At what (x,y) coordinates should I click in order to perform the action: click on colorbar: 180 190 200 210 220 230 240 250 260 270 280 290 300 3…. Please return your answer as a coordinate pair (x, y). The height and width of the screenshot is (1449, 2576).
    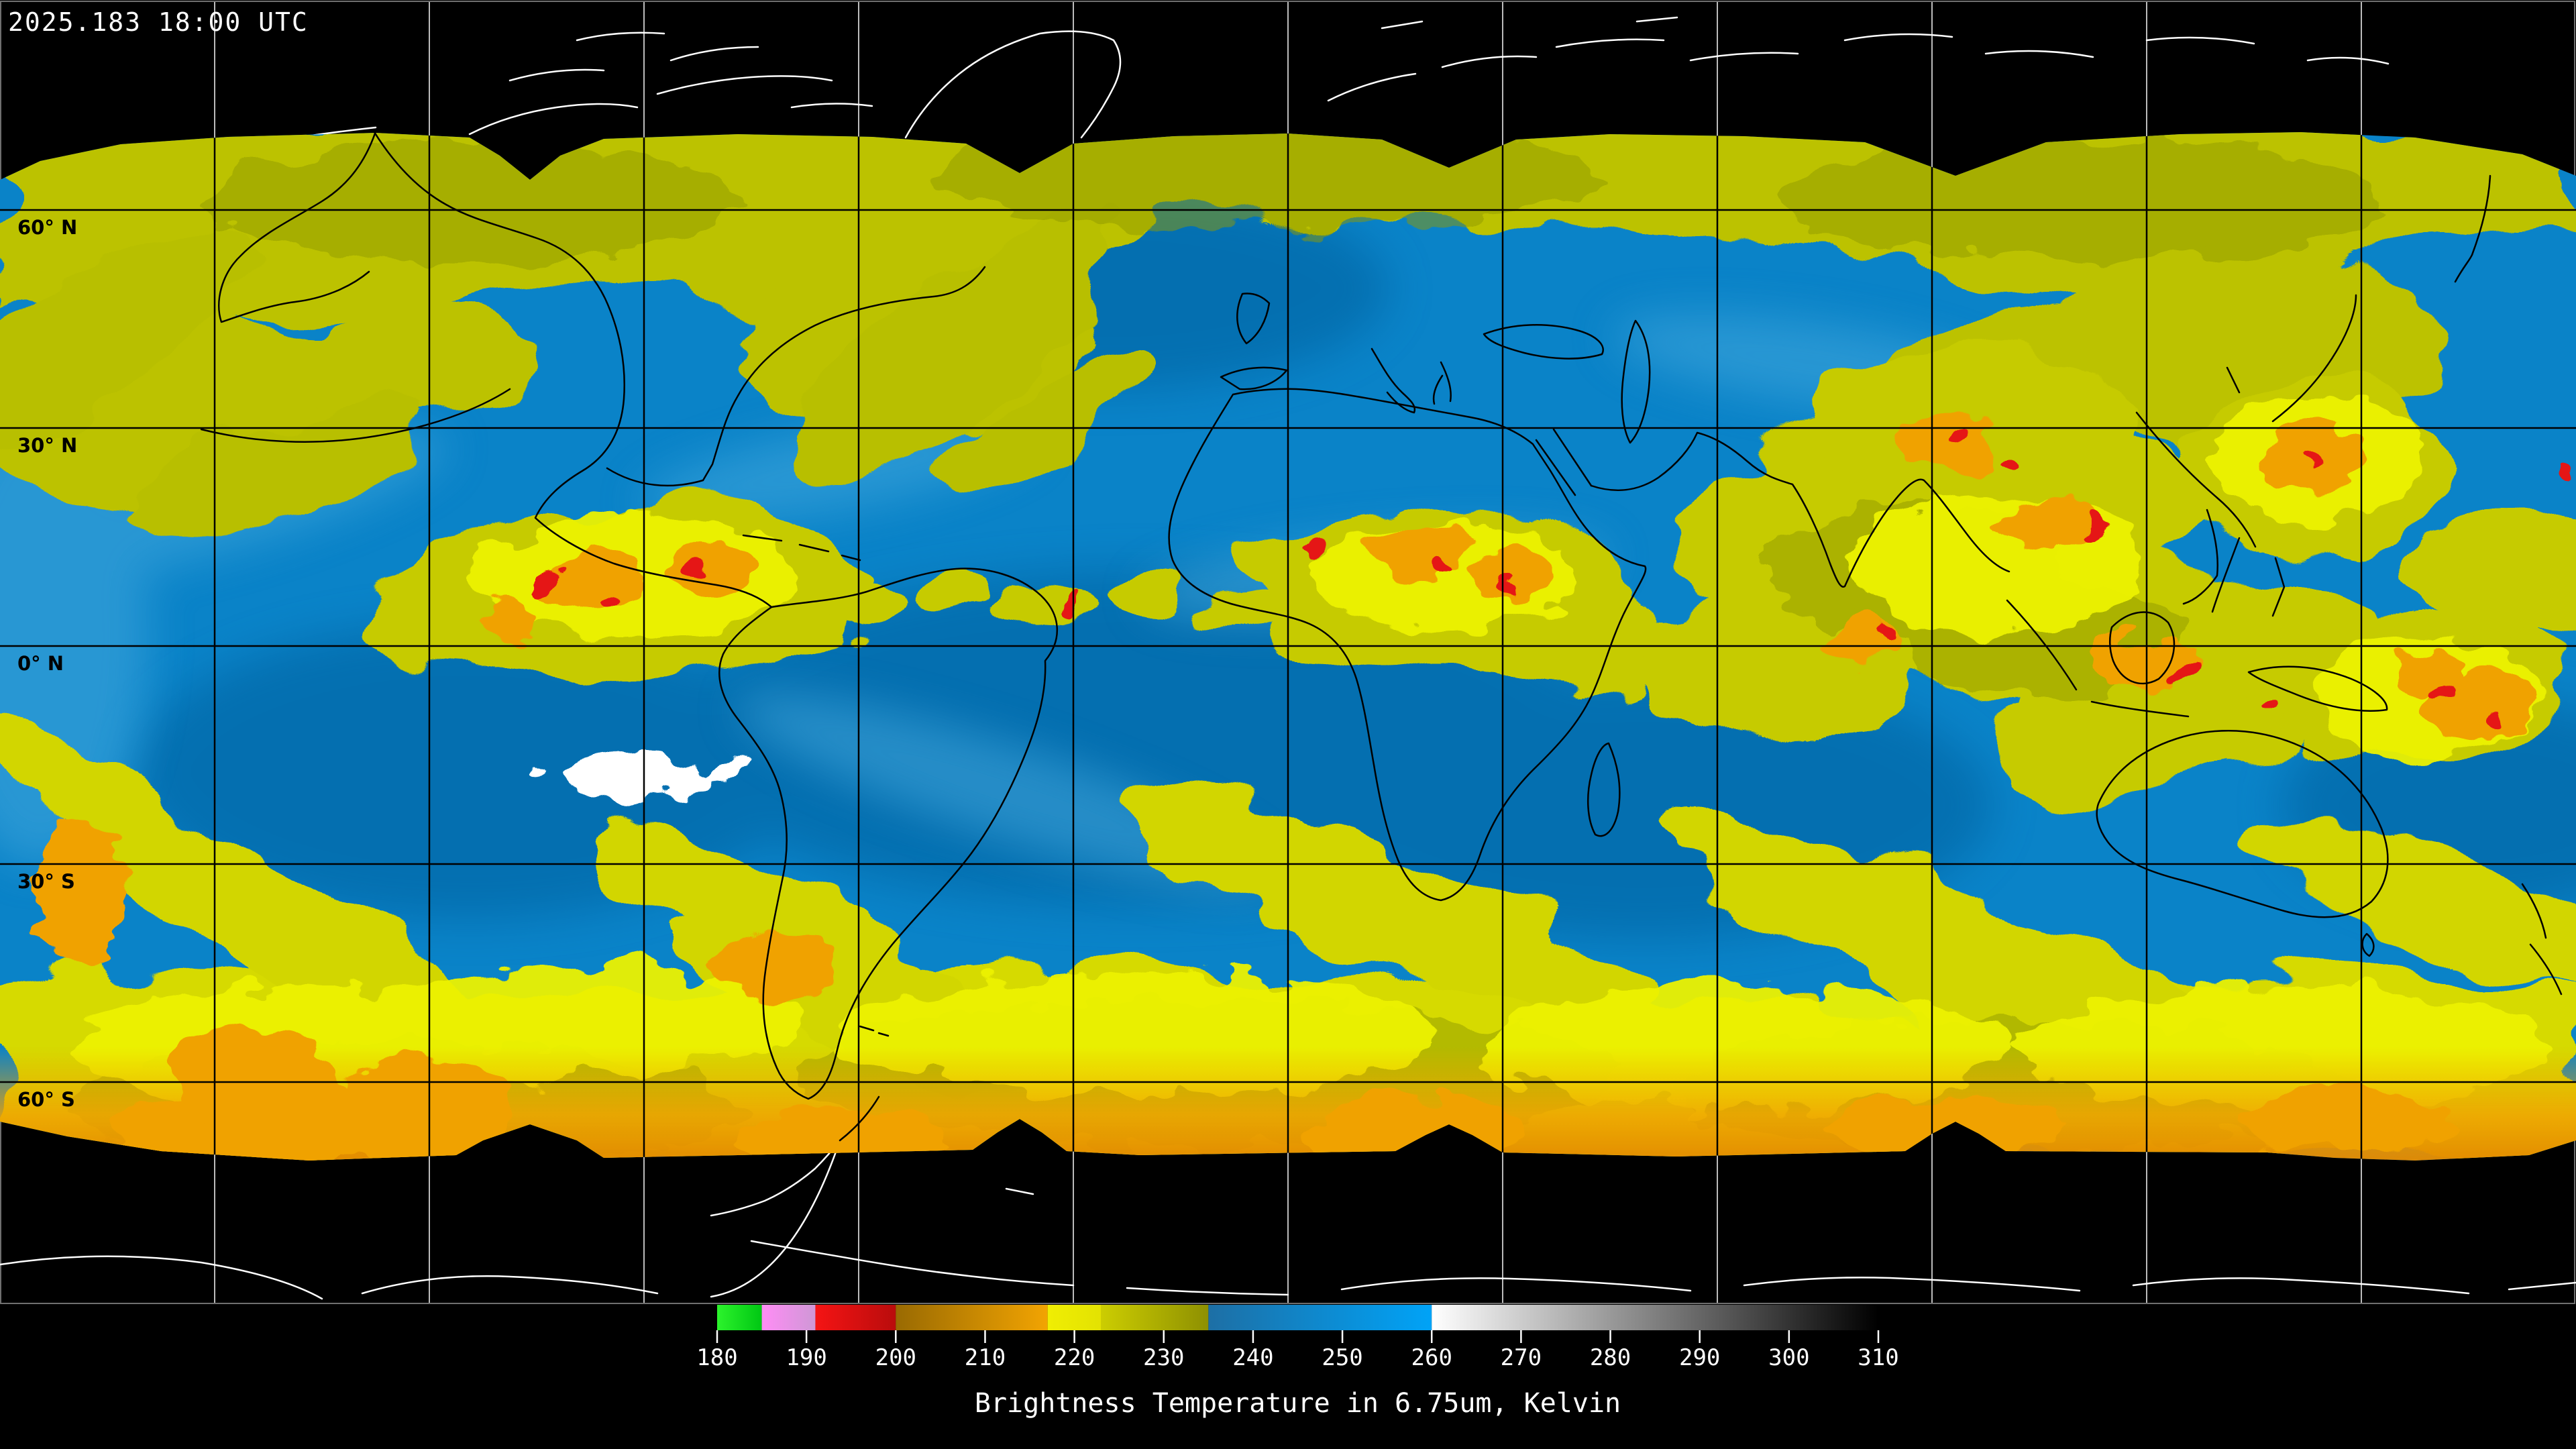
    Looking at the image, I should click on (1297, 1362).